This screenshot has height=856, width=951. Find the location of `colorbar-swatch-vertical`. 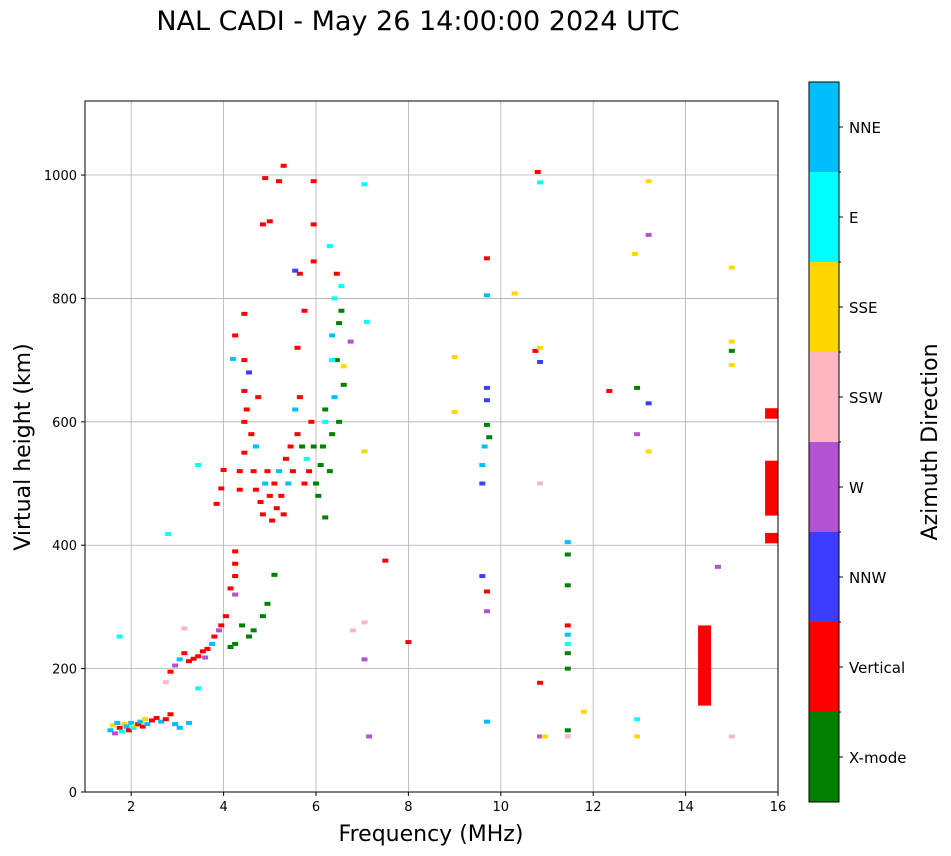

colorbar-swatch-vertical is located at coordinates (824, 667).